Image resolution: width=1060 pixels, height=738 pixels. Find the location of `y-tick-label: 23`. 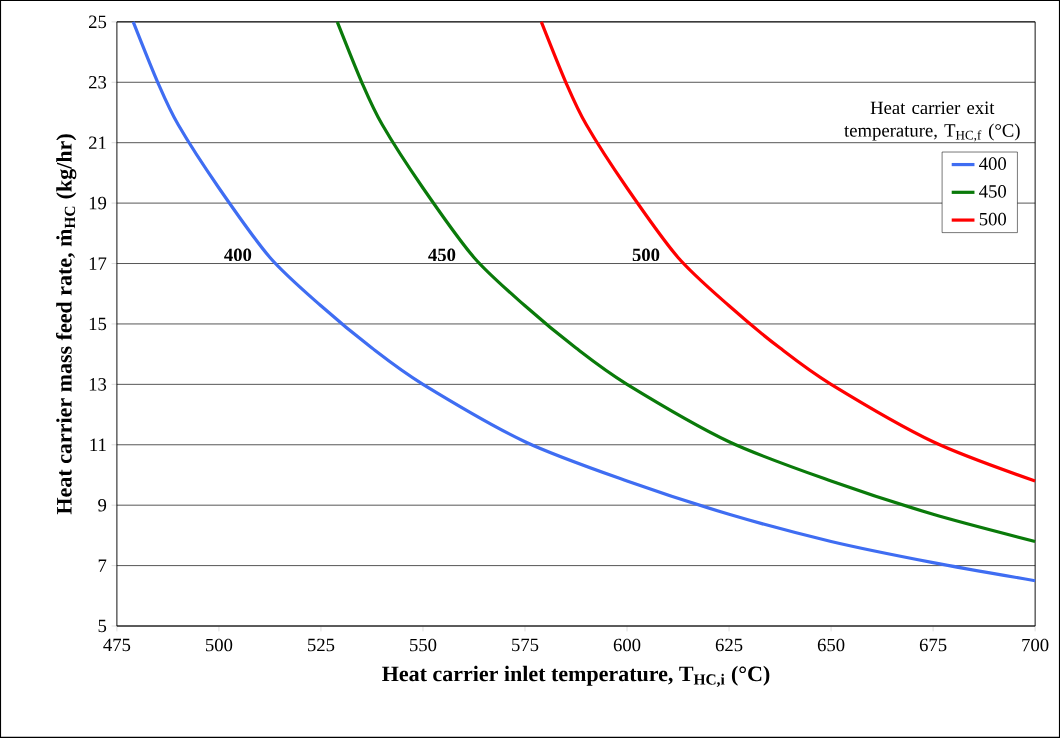

y-tick-label: 23 is located at coordinates (98, 82).